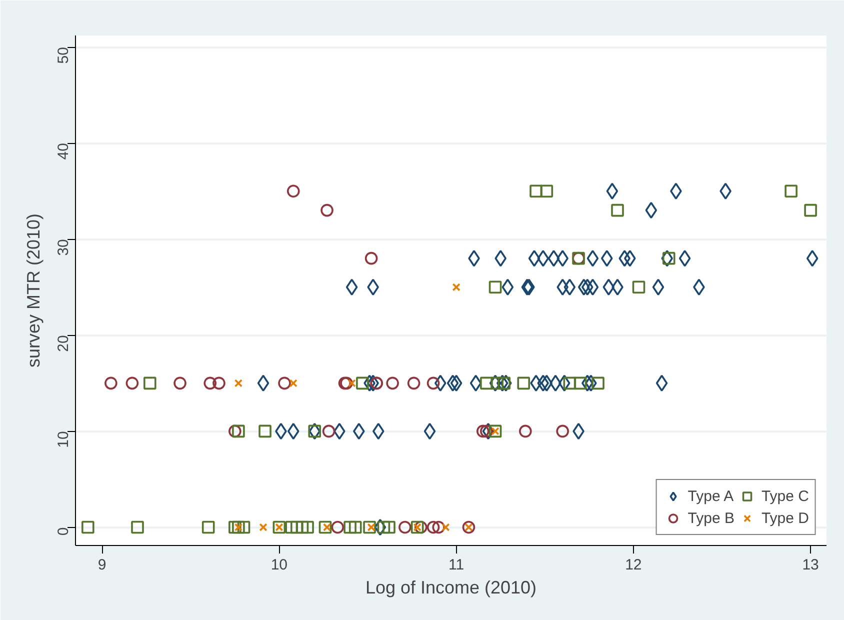 Image resolution: width=844 pixels, height=620 pixels. What do you see at coordinates (785, 518) in the screenshot?
I see `legend-label: Type D` at bounding box center [785, 518].